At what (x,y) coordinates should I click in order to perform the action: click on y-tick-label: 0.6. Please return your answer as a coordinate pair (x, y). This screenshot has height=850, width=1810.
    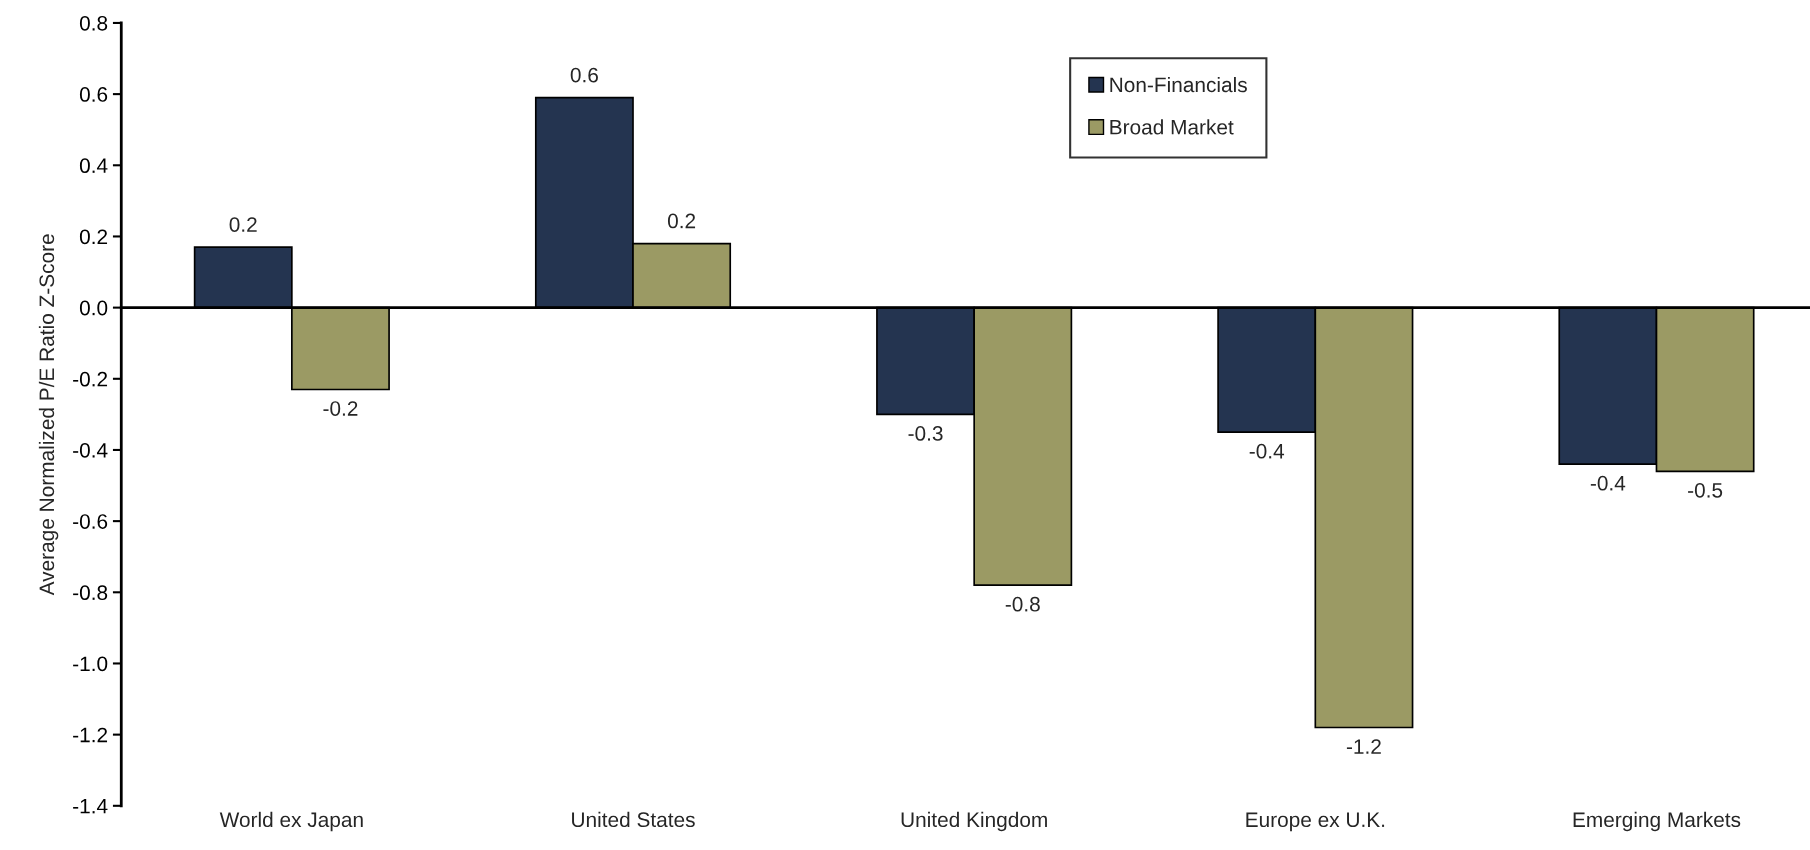
    Looking at the image, I should click on (93, 94).